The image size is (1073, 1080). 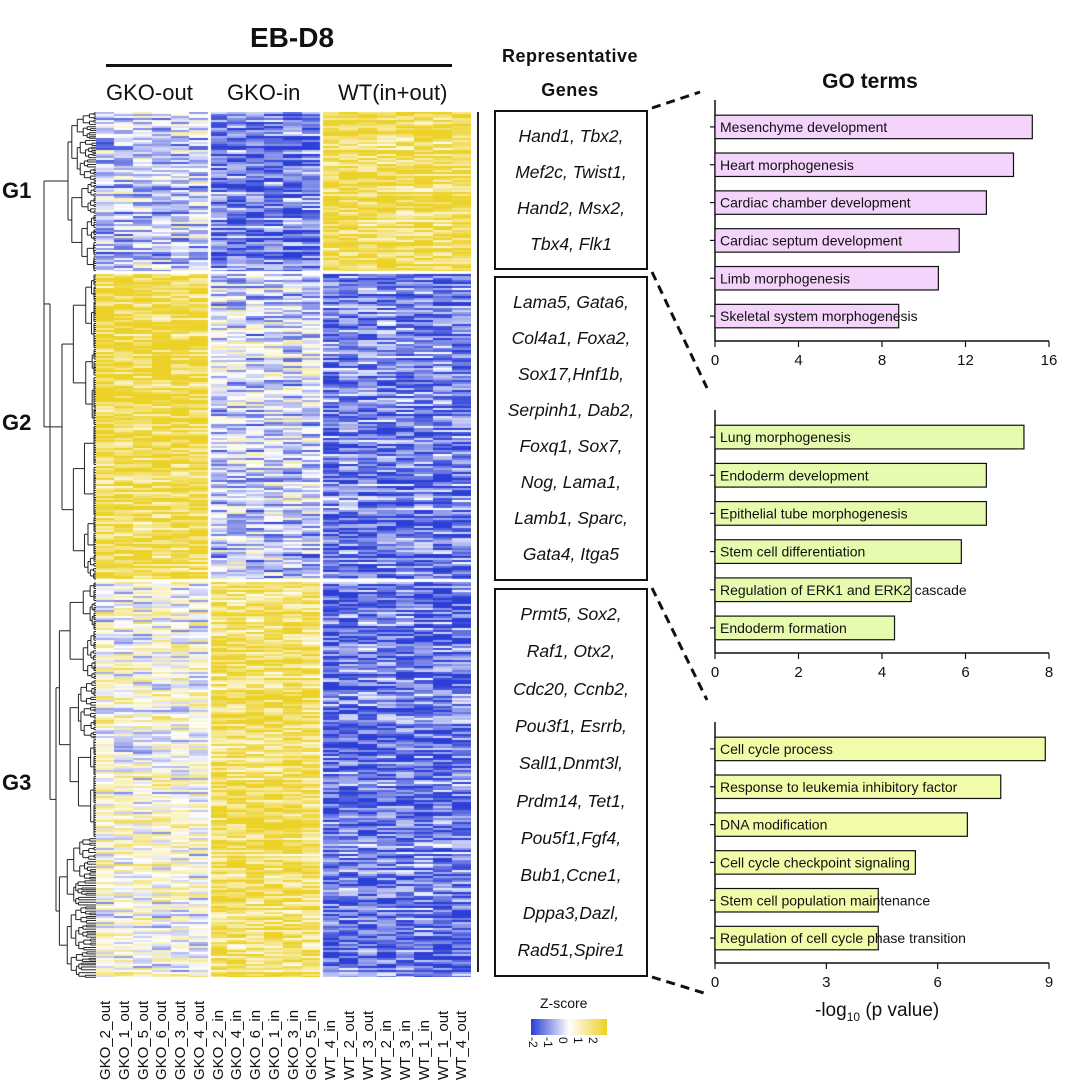 I want to click on zscore-tick: 0, so click(x=563, y=1040).